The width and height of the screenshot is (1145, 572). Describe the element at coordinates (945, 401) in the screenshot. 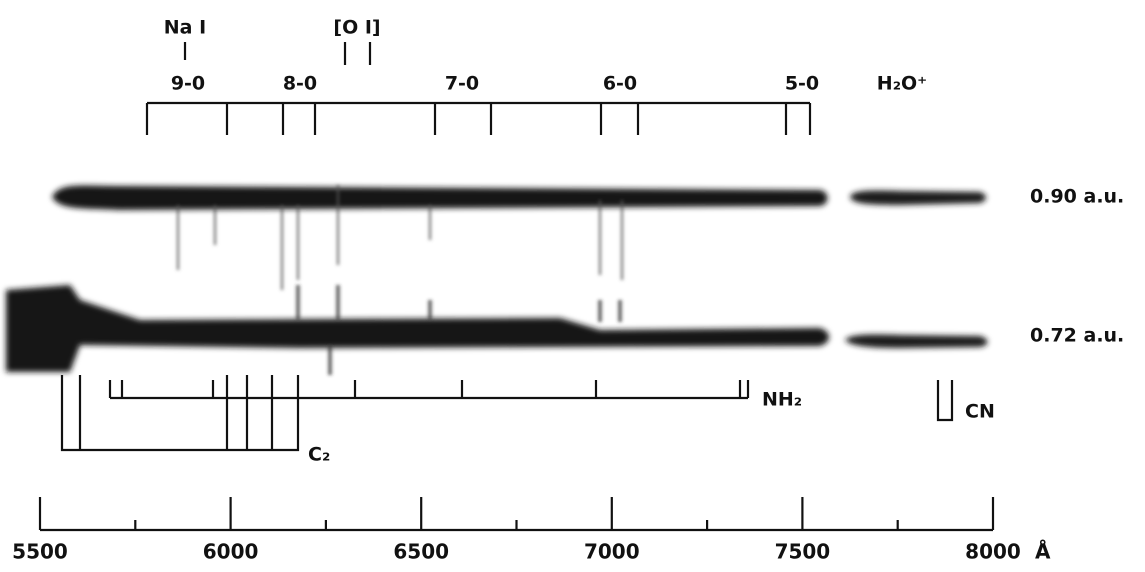

I see `cn-bracket` at that location.